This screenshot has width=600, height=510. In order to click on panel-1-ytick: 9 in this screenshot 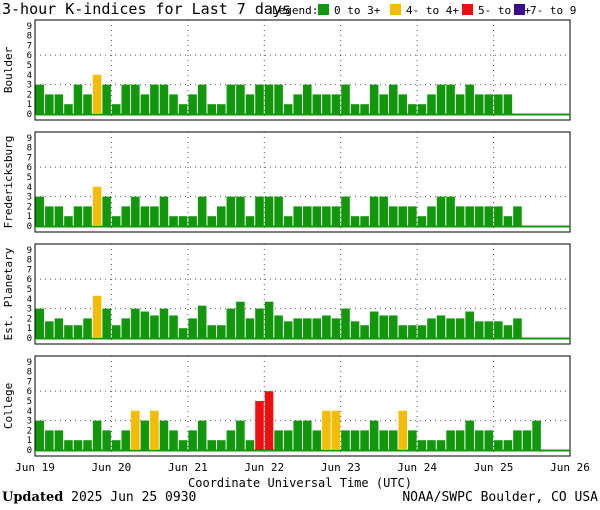, I will do `click(29, 139)`.